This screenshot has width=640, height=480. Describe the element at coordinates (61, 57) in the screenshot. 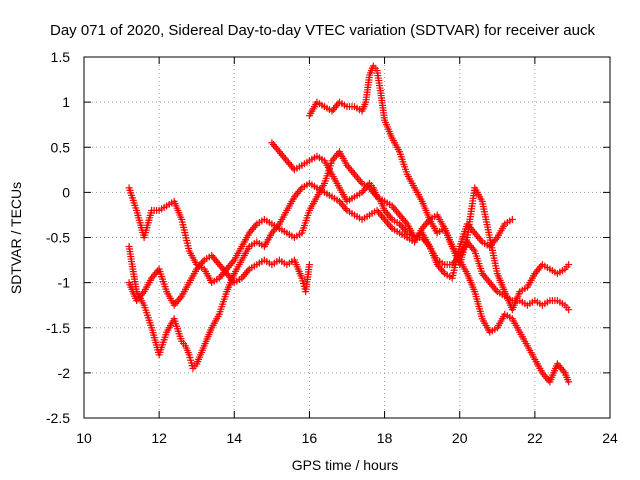

I see `y-tick-label: 1.5` at that location.